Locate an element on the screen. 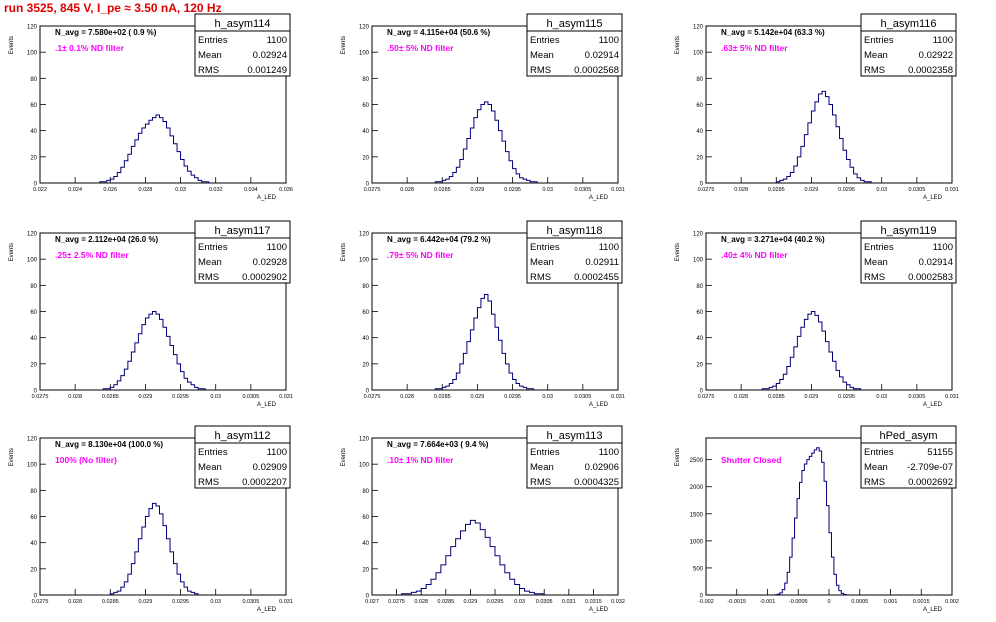 This screenshot has height=622, width=996. hist-3-navg-label: N_avg = 5.142e+04 (63.3 %) is located at coordinates (773, 32).